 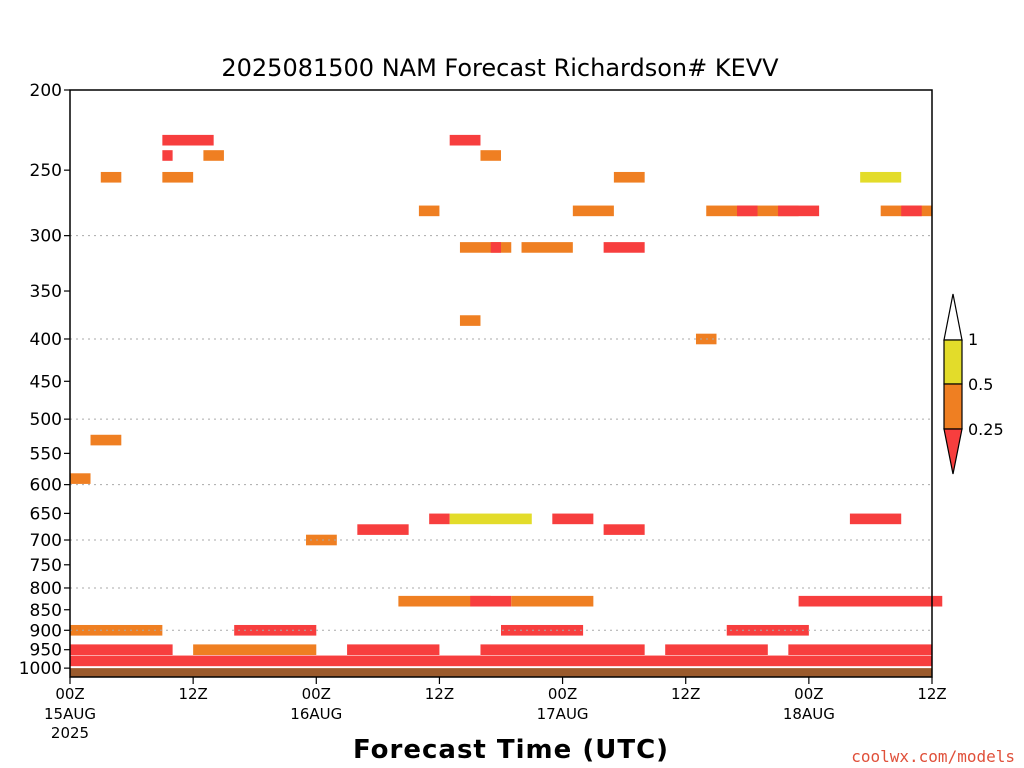 I want to click on y-tick-label: 250, so click(x=46, y=171).